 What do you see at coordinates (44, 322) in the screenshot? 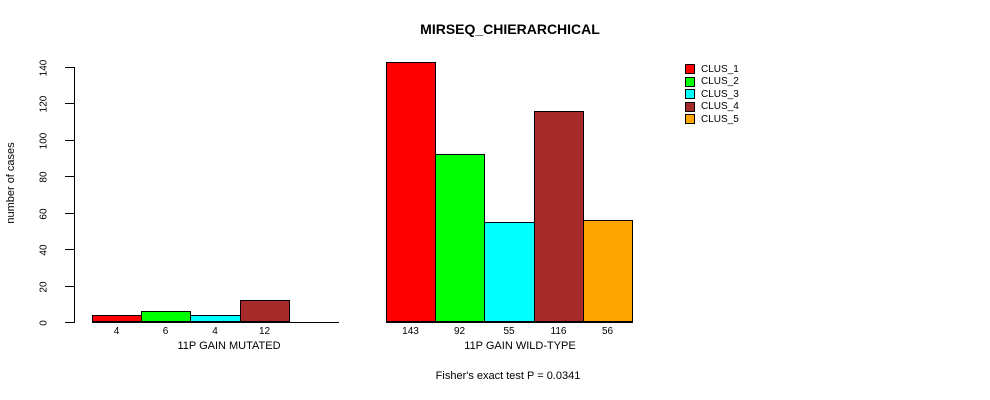
I see `y-tick-label: 0` at bounding box center [44, 322].